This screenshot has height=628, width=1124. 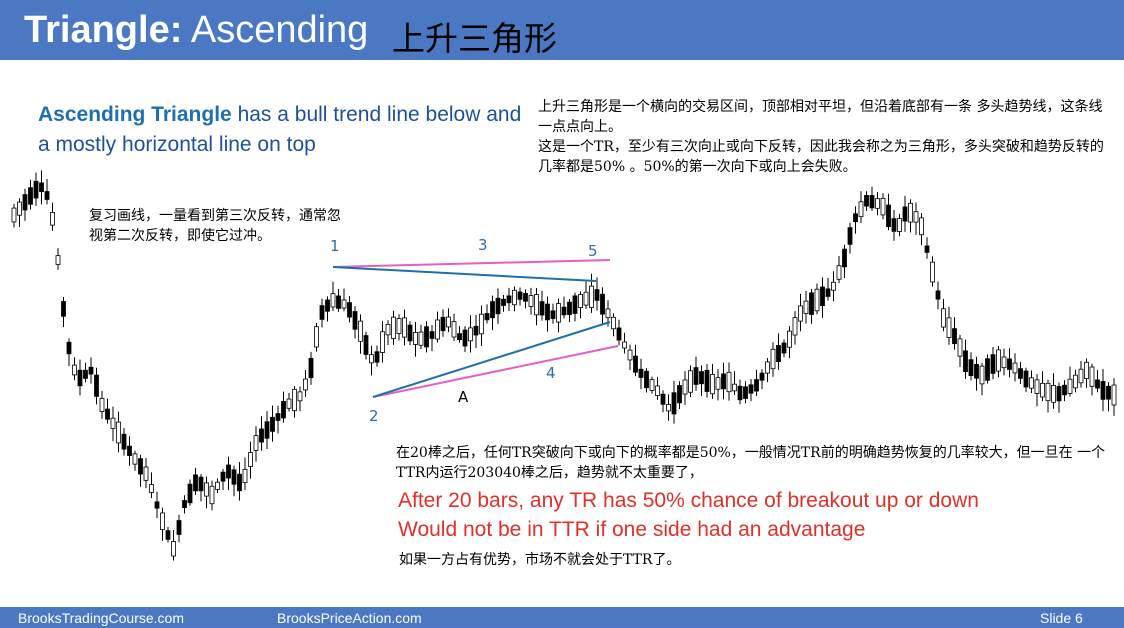 I want to click on title-rest: Ascending, so click(x=279, y=30).